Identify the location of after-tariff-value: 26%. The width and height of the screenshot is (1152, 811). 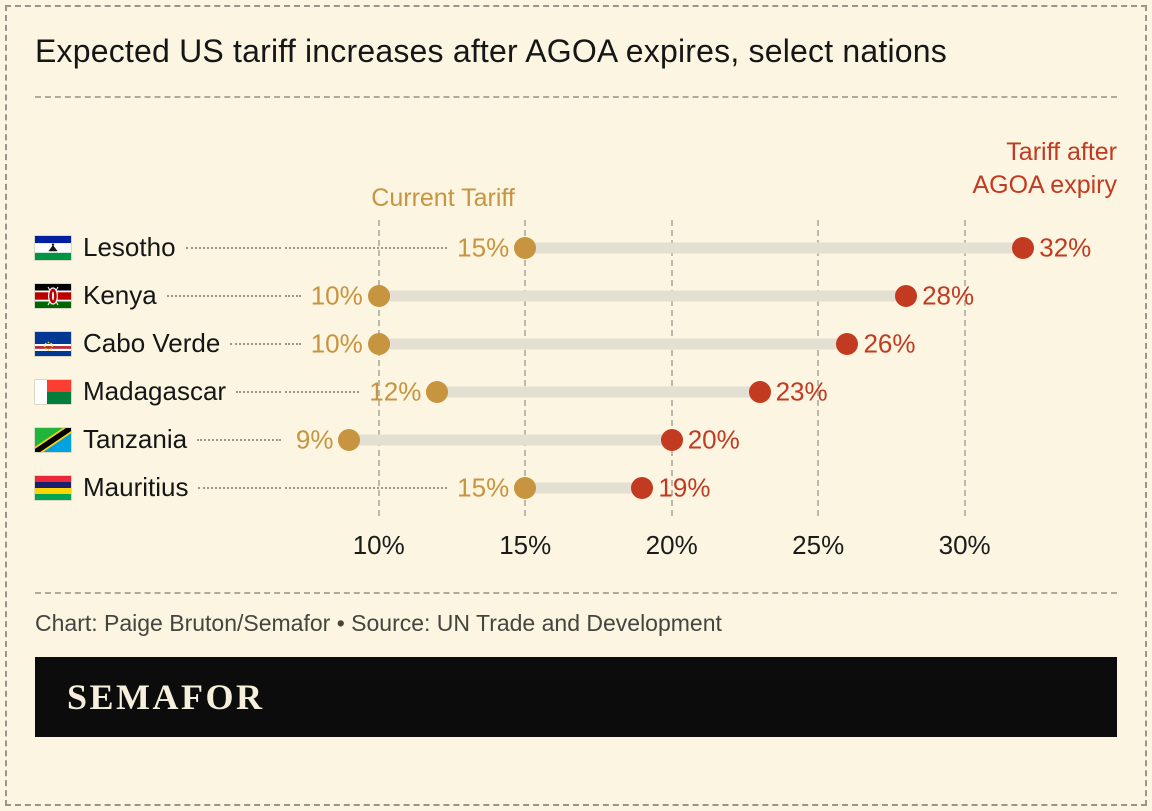
(889, 343).